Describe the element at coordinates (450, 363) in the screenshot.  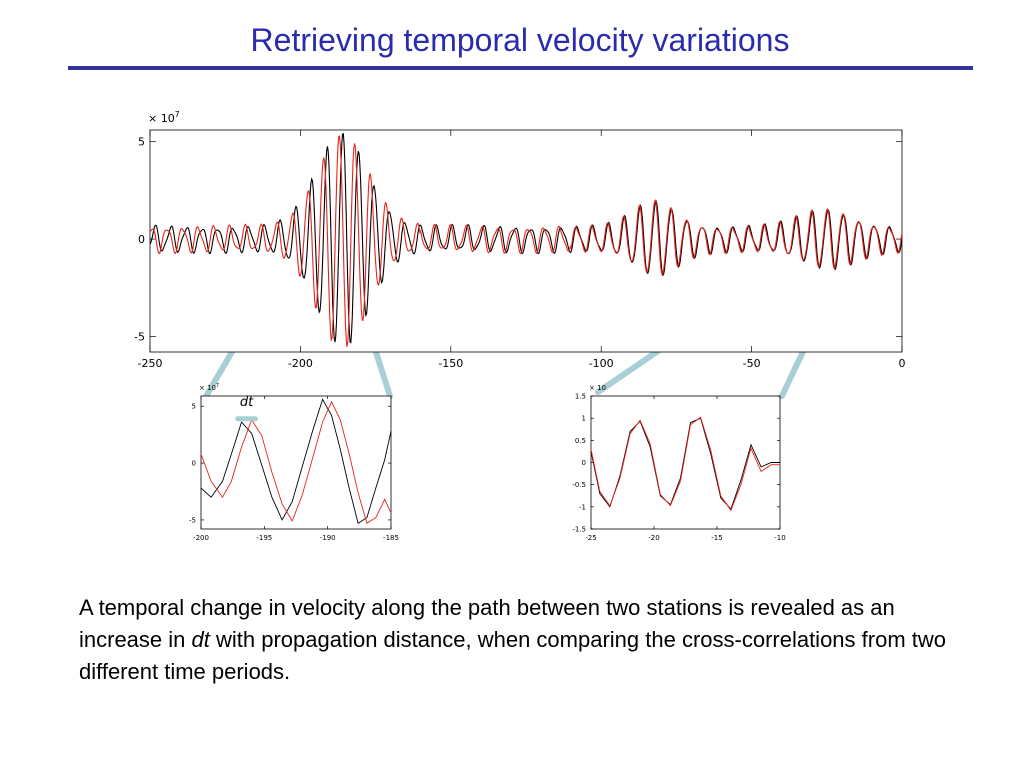
I see `x-tick-label: -150` at that location.